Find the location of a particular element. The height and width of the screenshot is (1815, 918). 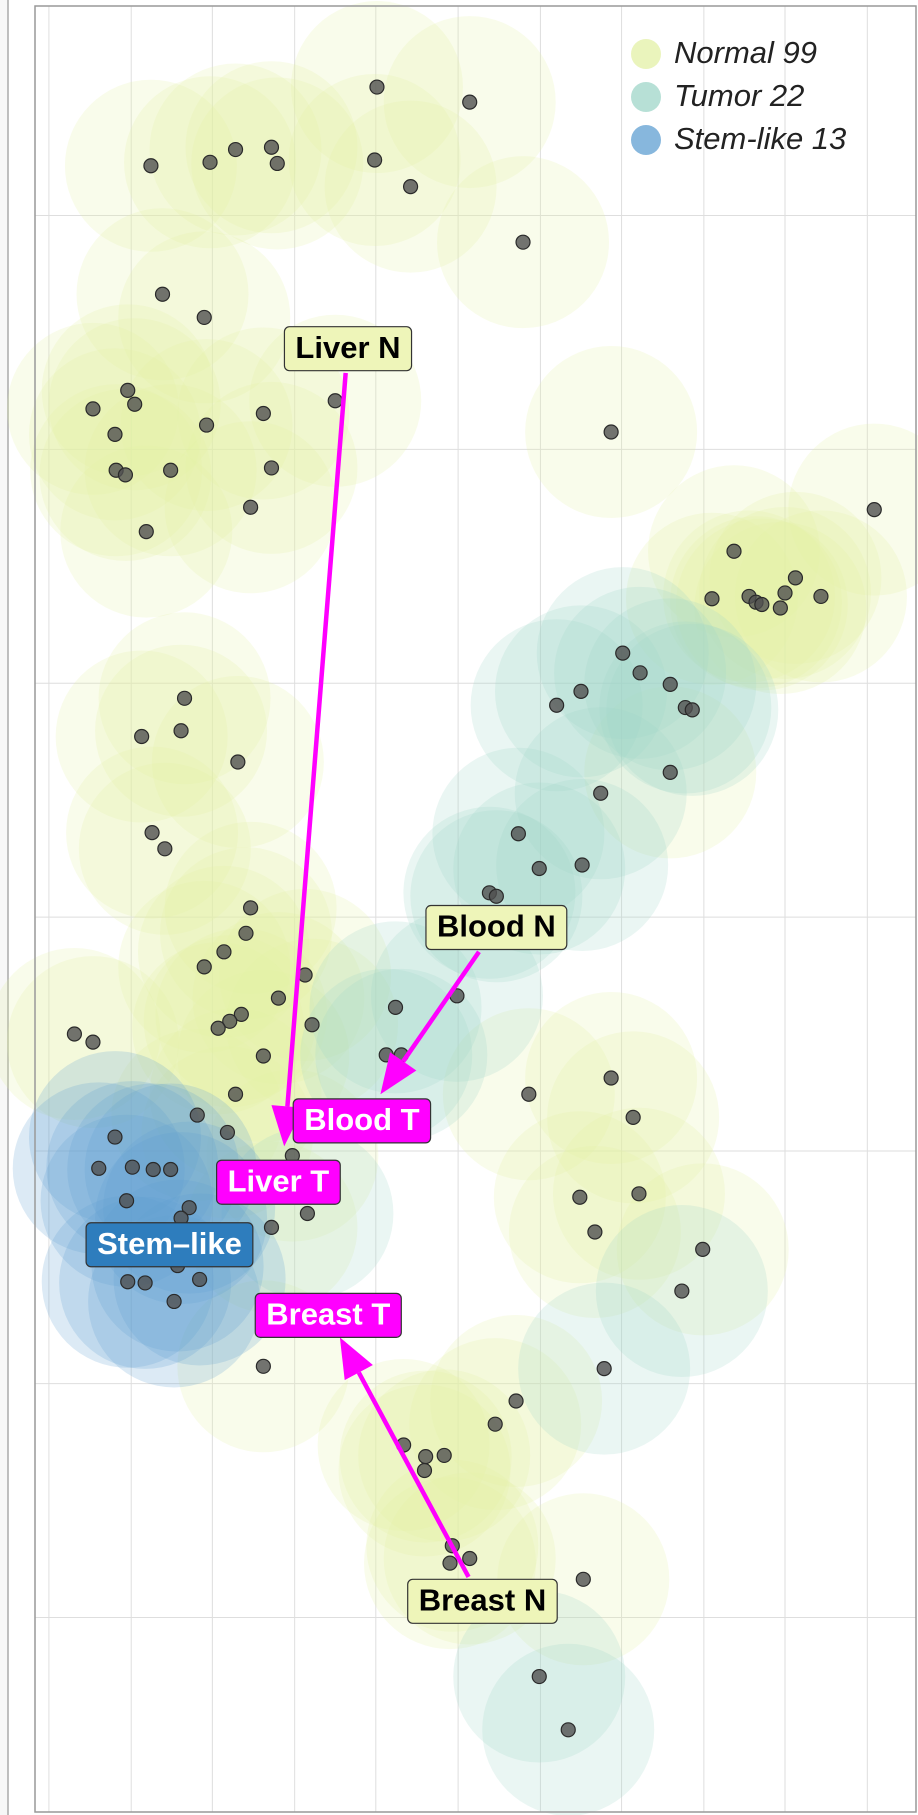

annotation-label: Breast N is located at coordinates (483, 1599).